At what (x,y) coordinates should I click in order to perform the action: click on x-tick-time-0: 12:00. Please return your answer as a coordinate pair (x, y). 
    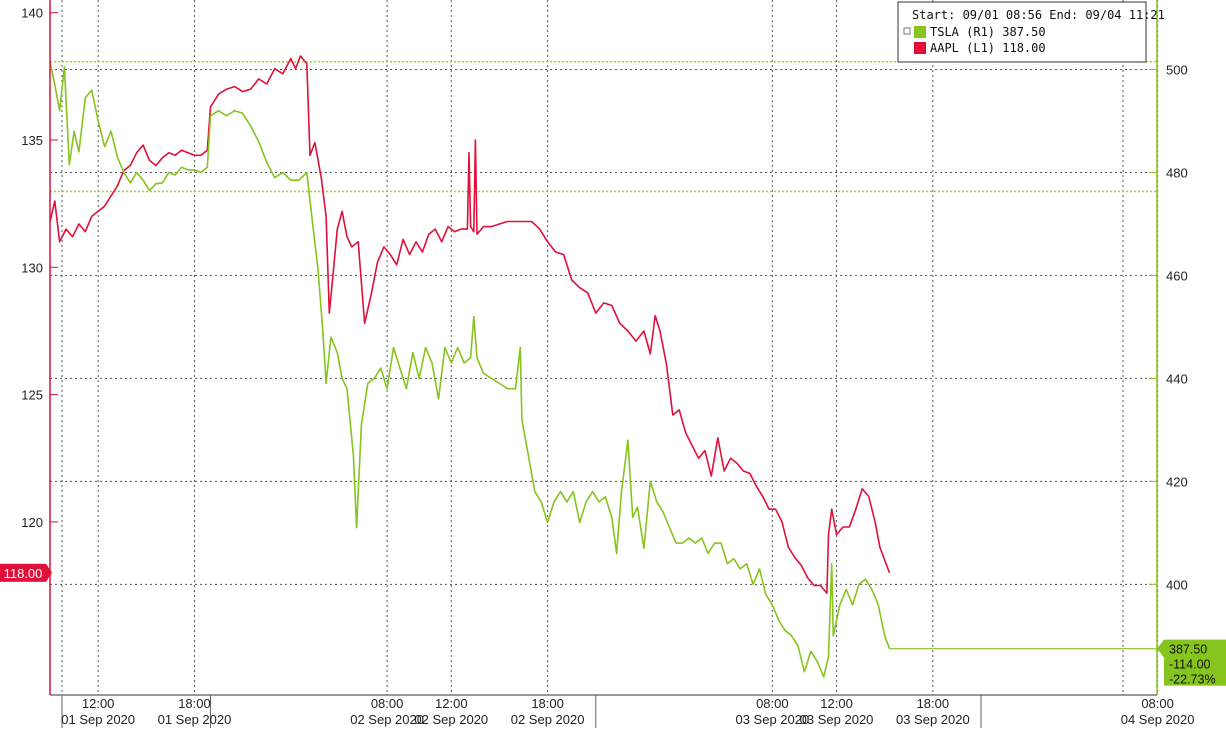
    Looking at the image, I should click on (98, 703).